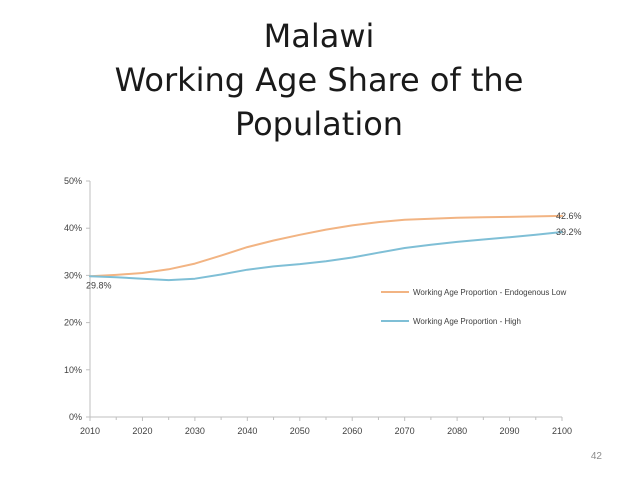 The width and height of the screenshot is (638, 479). What do you see at coordinates (90, 431) in the screenshot?
I see `x-tick-label: 2010` at bounding box center [90, 431].